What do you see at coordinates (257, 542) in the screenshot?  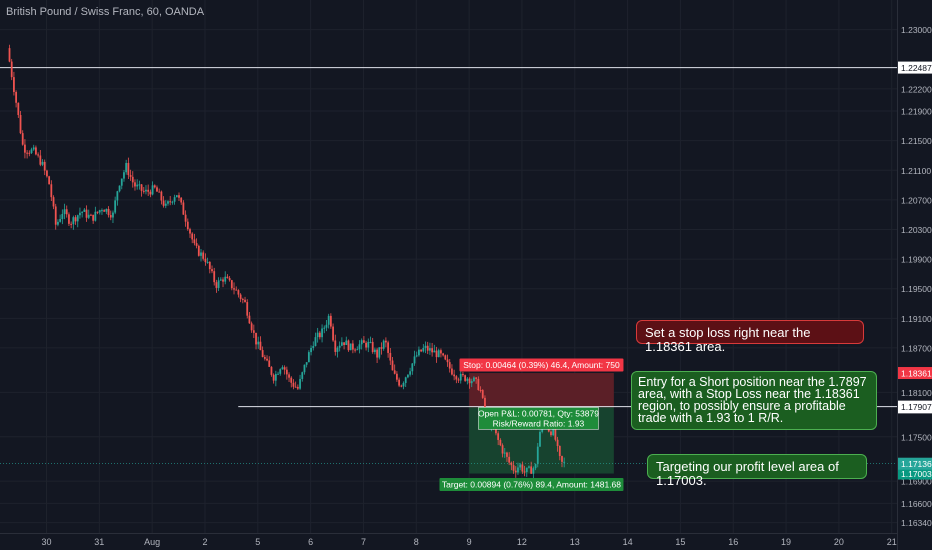 I see `x-tick-label: 5` at bounding box center [257, 542].